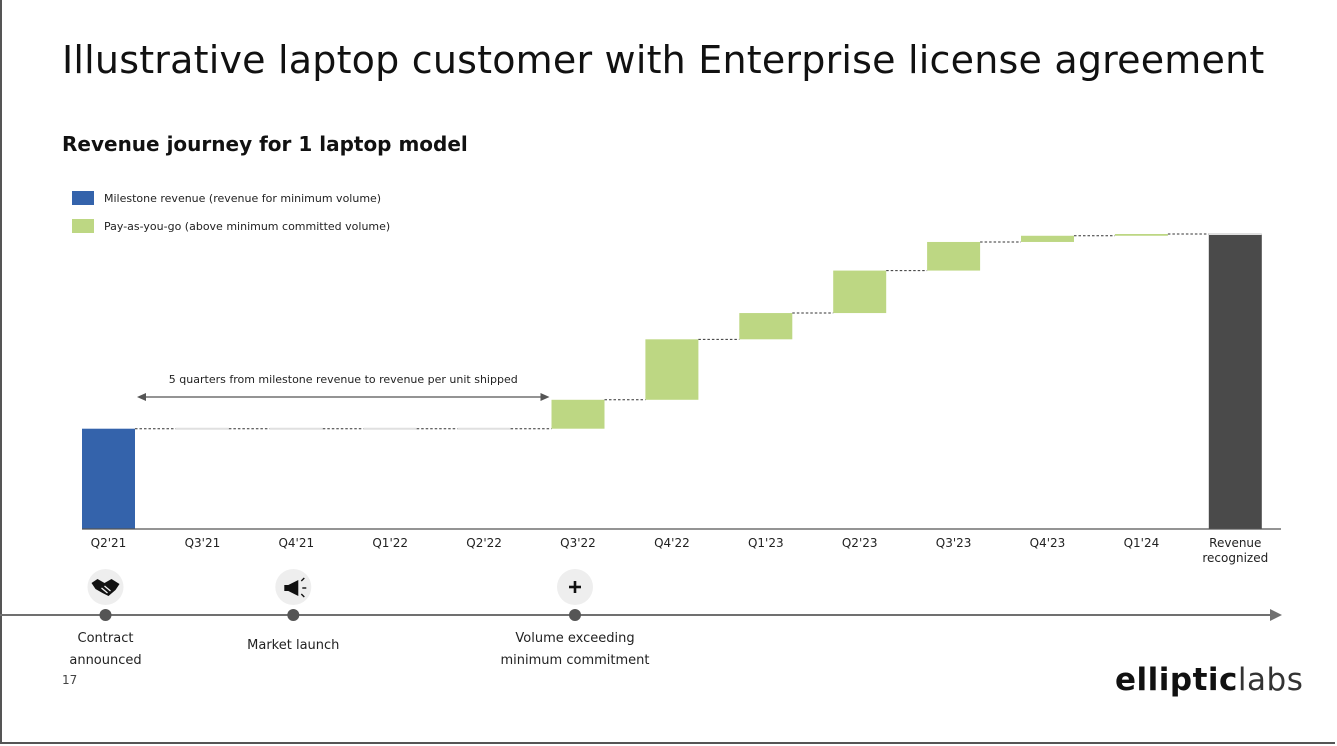 This screenshot has height=746, width=1337. Describe the element at coordinates (109, 543) in the screenshot. I see `x-tick-label: Q2'21` at that location.